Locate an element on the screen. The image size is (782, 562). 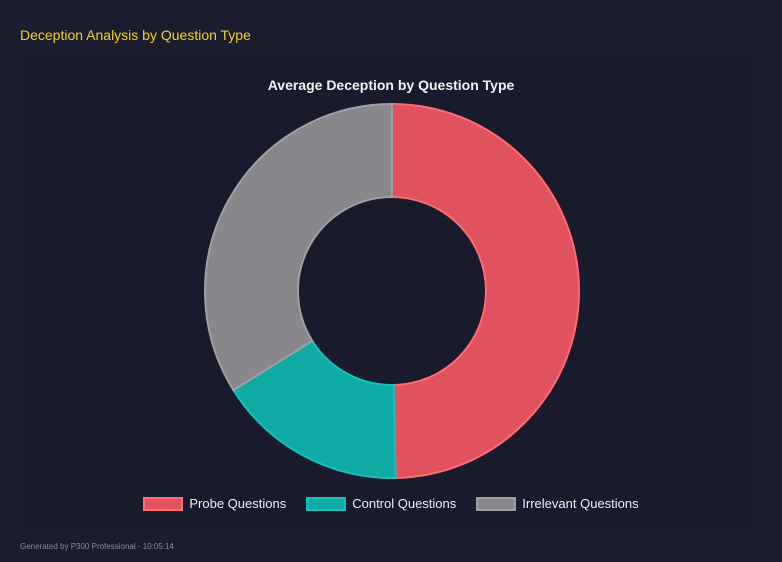
donut-slice-irrelevant-questions is located at coordinates (298, 247).